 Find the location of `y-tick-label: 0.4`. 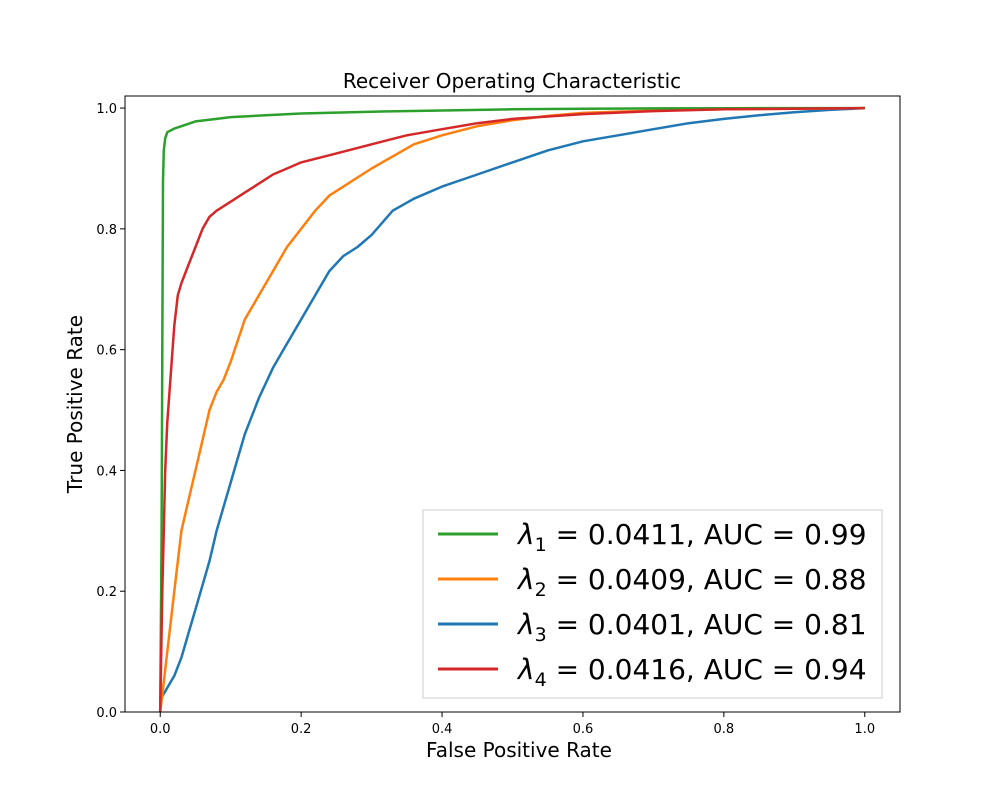

y-tick-label: 0.4 is located at coordinates (106, 471).